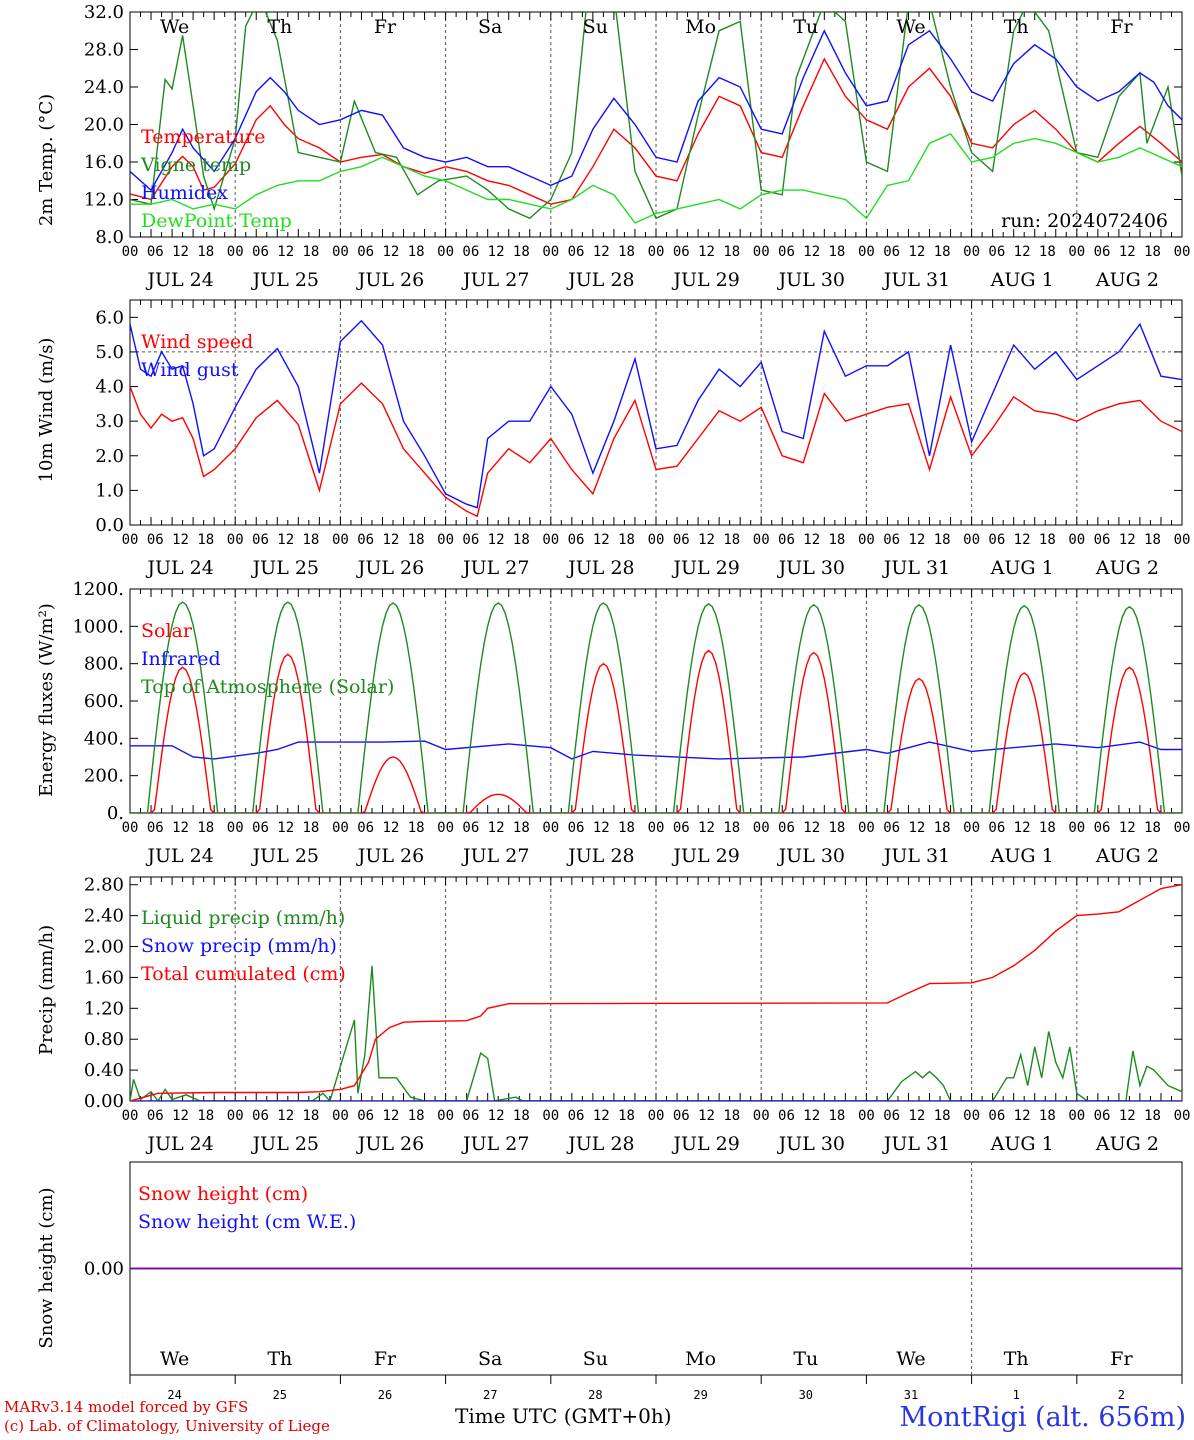  What do you see at coordinates (700, 1395) in the screenshot?
I see `day-number-label: 29` at bounding box center [700, 1395].